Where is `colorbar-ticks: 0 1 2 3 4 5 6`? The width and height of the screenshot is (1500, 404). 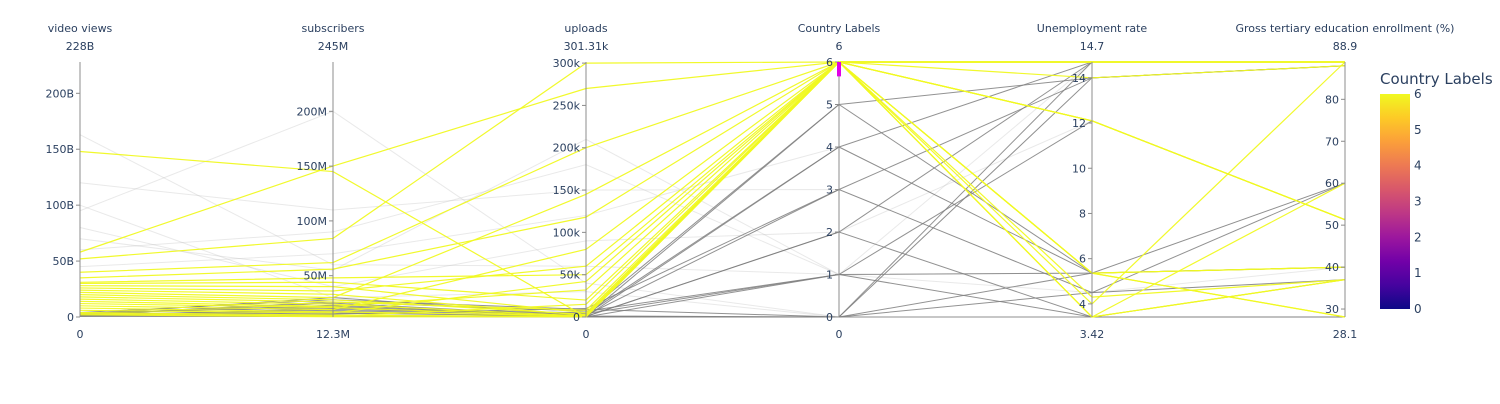 colorbar-ticks: 0 1 2 3 4 5 6 is located at coordinates (1418, 201).